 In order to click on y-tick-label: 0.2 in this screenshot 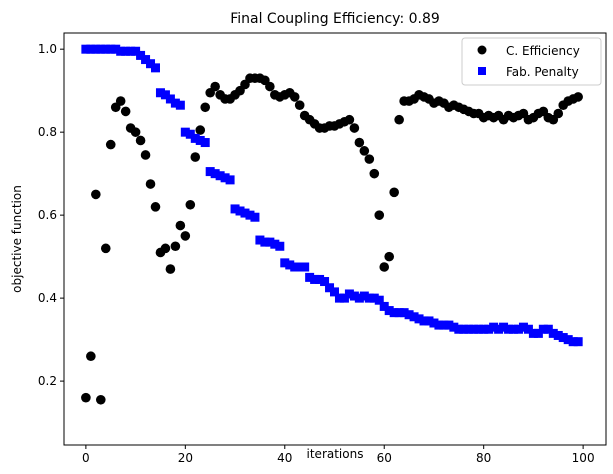, I will do `click(47, 381)`.